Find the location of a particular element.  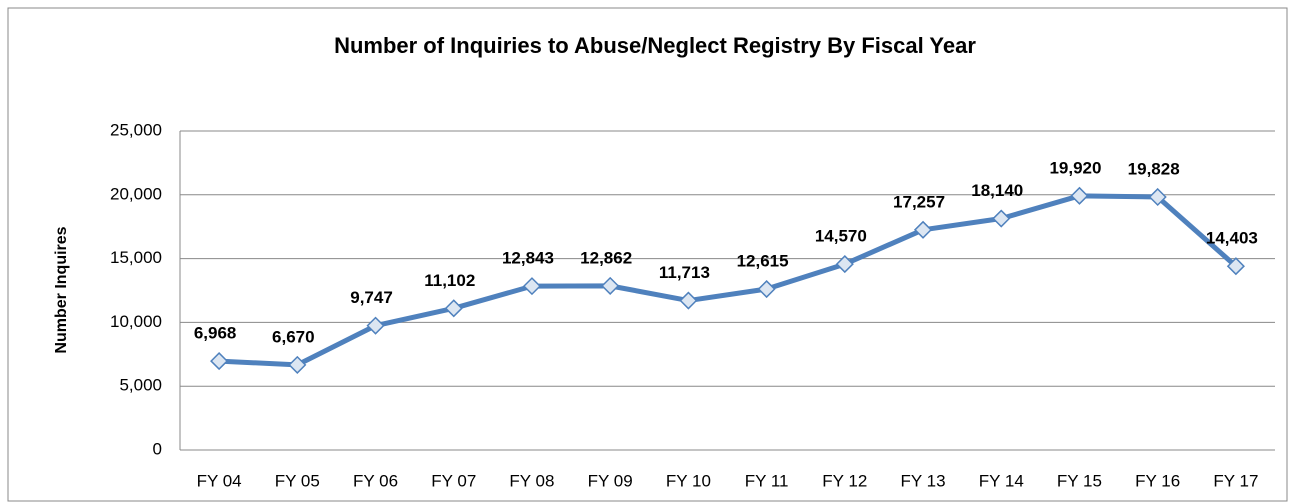

y-tick-label: 0 is located at coordinates (157, 448).